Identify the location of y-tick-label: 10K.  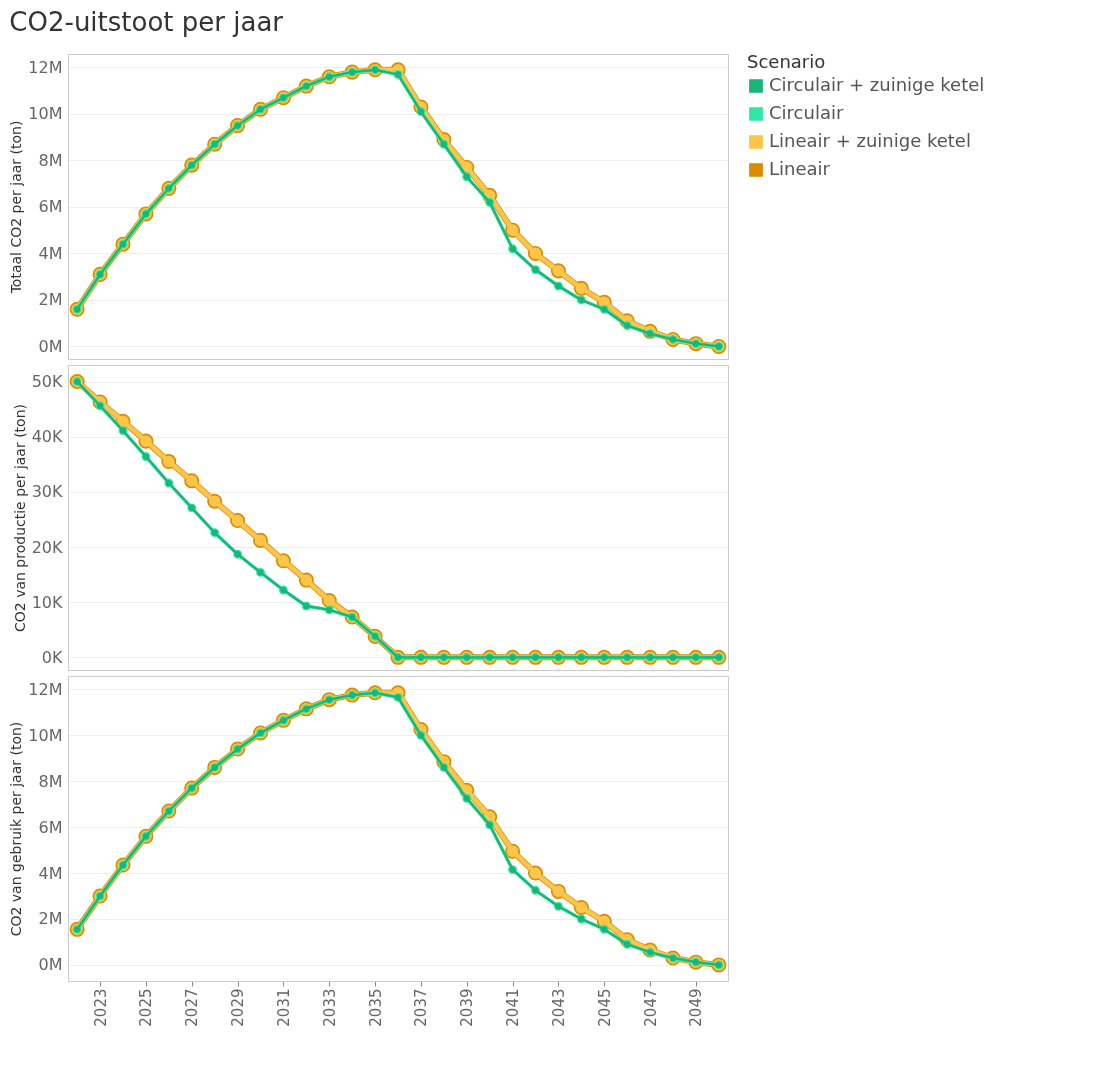
(47, 602).